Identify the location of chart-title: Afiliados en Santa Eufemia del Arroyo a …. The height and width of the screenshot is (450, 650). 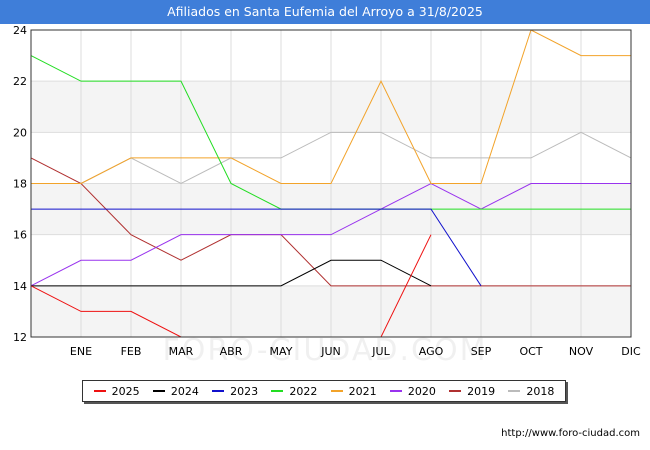
(325, 12).